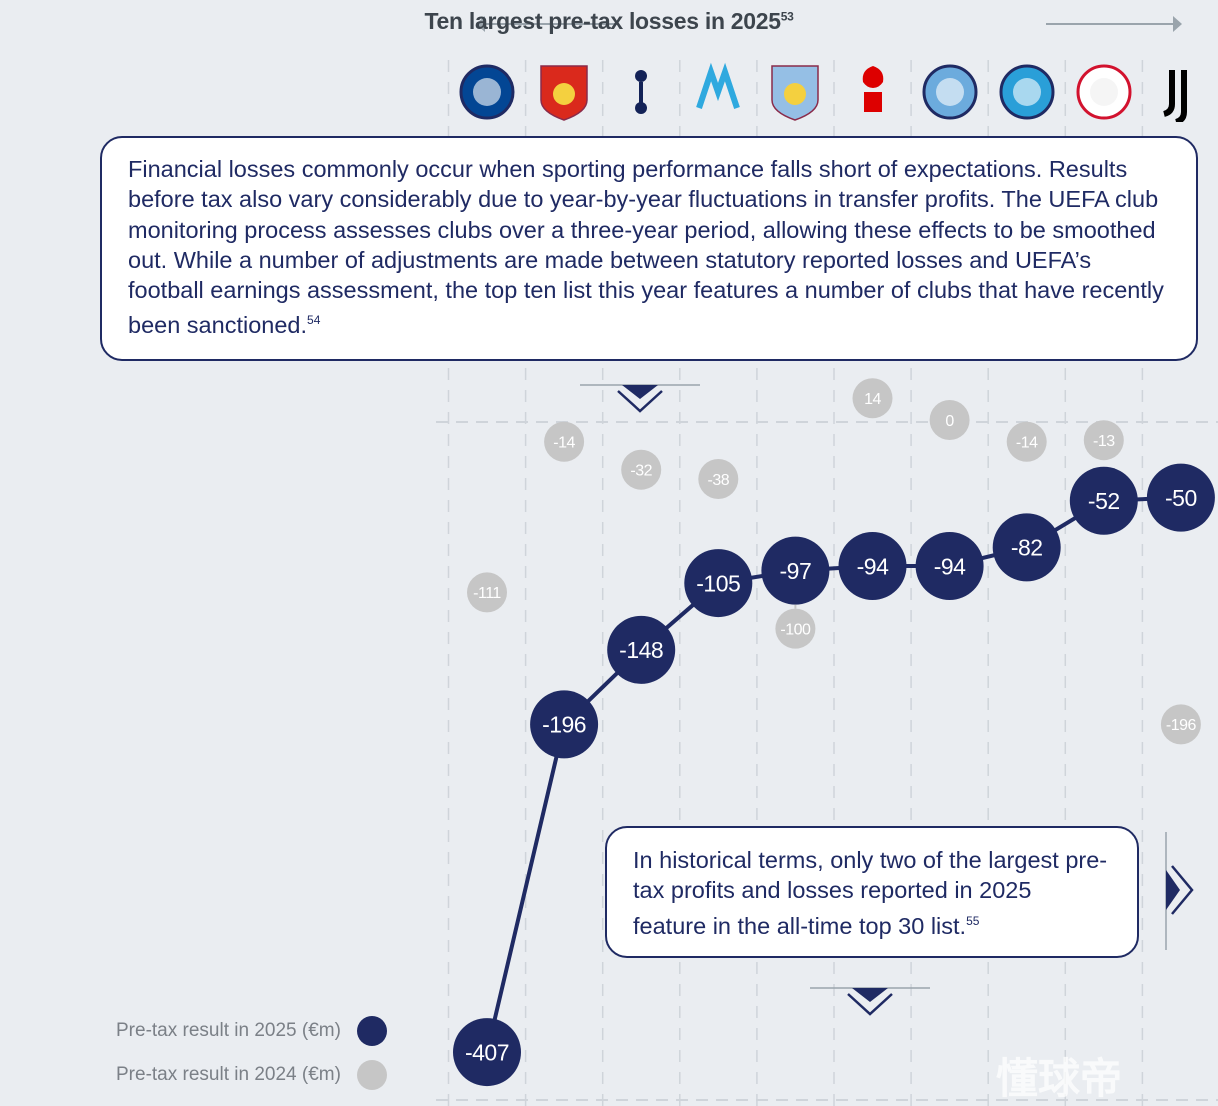 The width and height of the screenshot is (1218, 1106). I want to click on series-2024-label: -38, so click(718, 480).